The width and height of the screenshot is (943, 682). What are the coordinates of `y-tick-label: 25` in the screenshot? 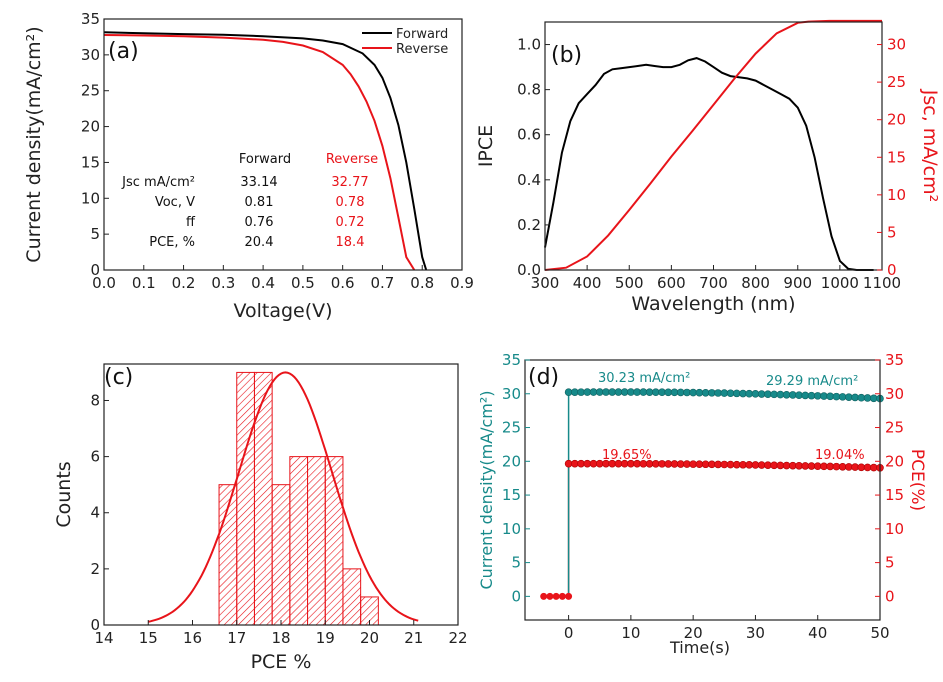 It's located at (511, 428).